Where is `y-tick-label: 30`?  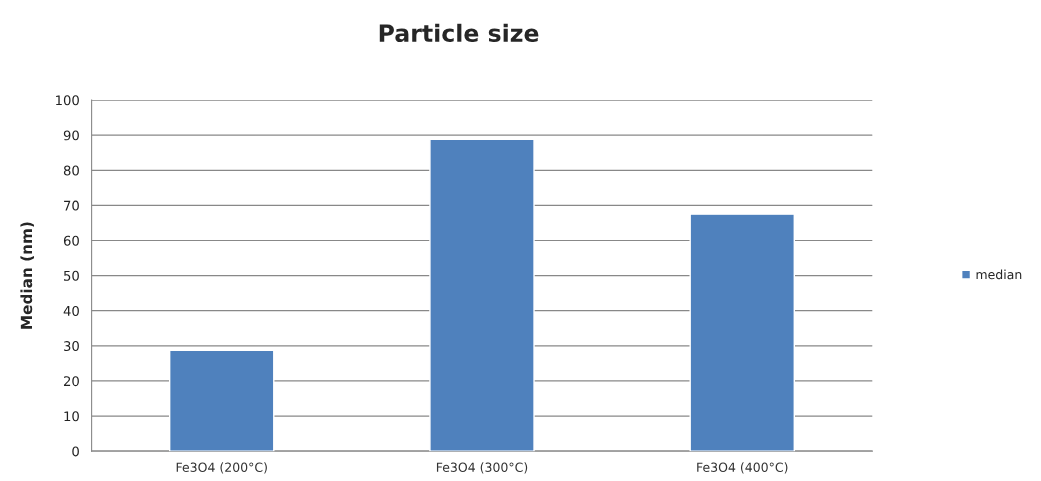
y-tick-label: 30 is located at coordinates (71, 346).